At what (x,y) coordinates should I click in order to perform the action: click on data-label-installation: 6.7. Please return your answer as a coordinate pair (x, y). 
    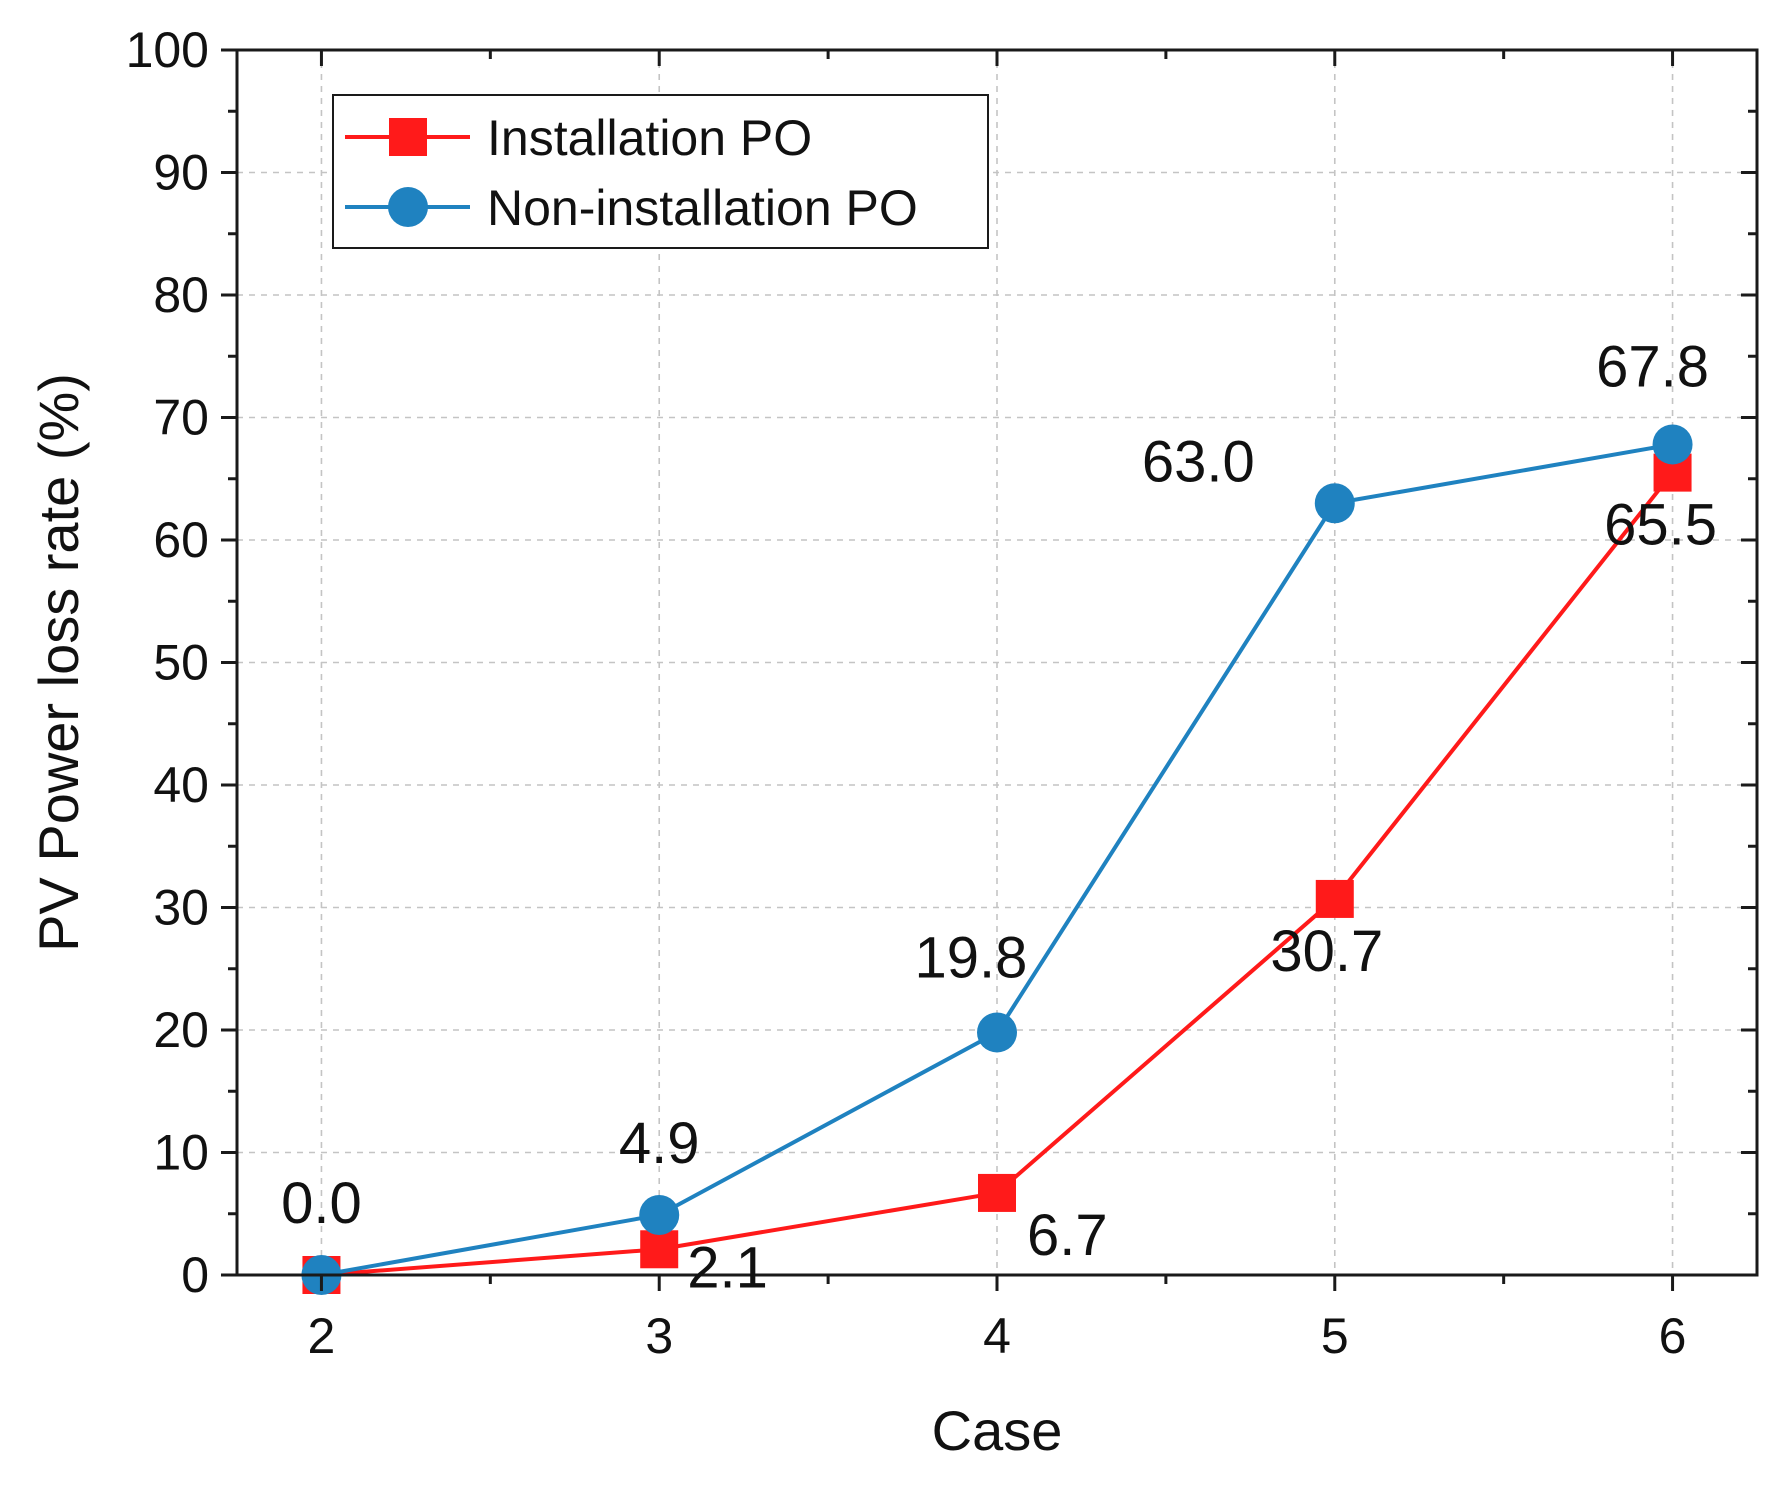
    Looking at the image, I should click on (1067, 1235).